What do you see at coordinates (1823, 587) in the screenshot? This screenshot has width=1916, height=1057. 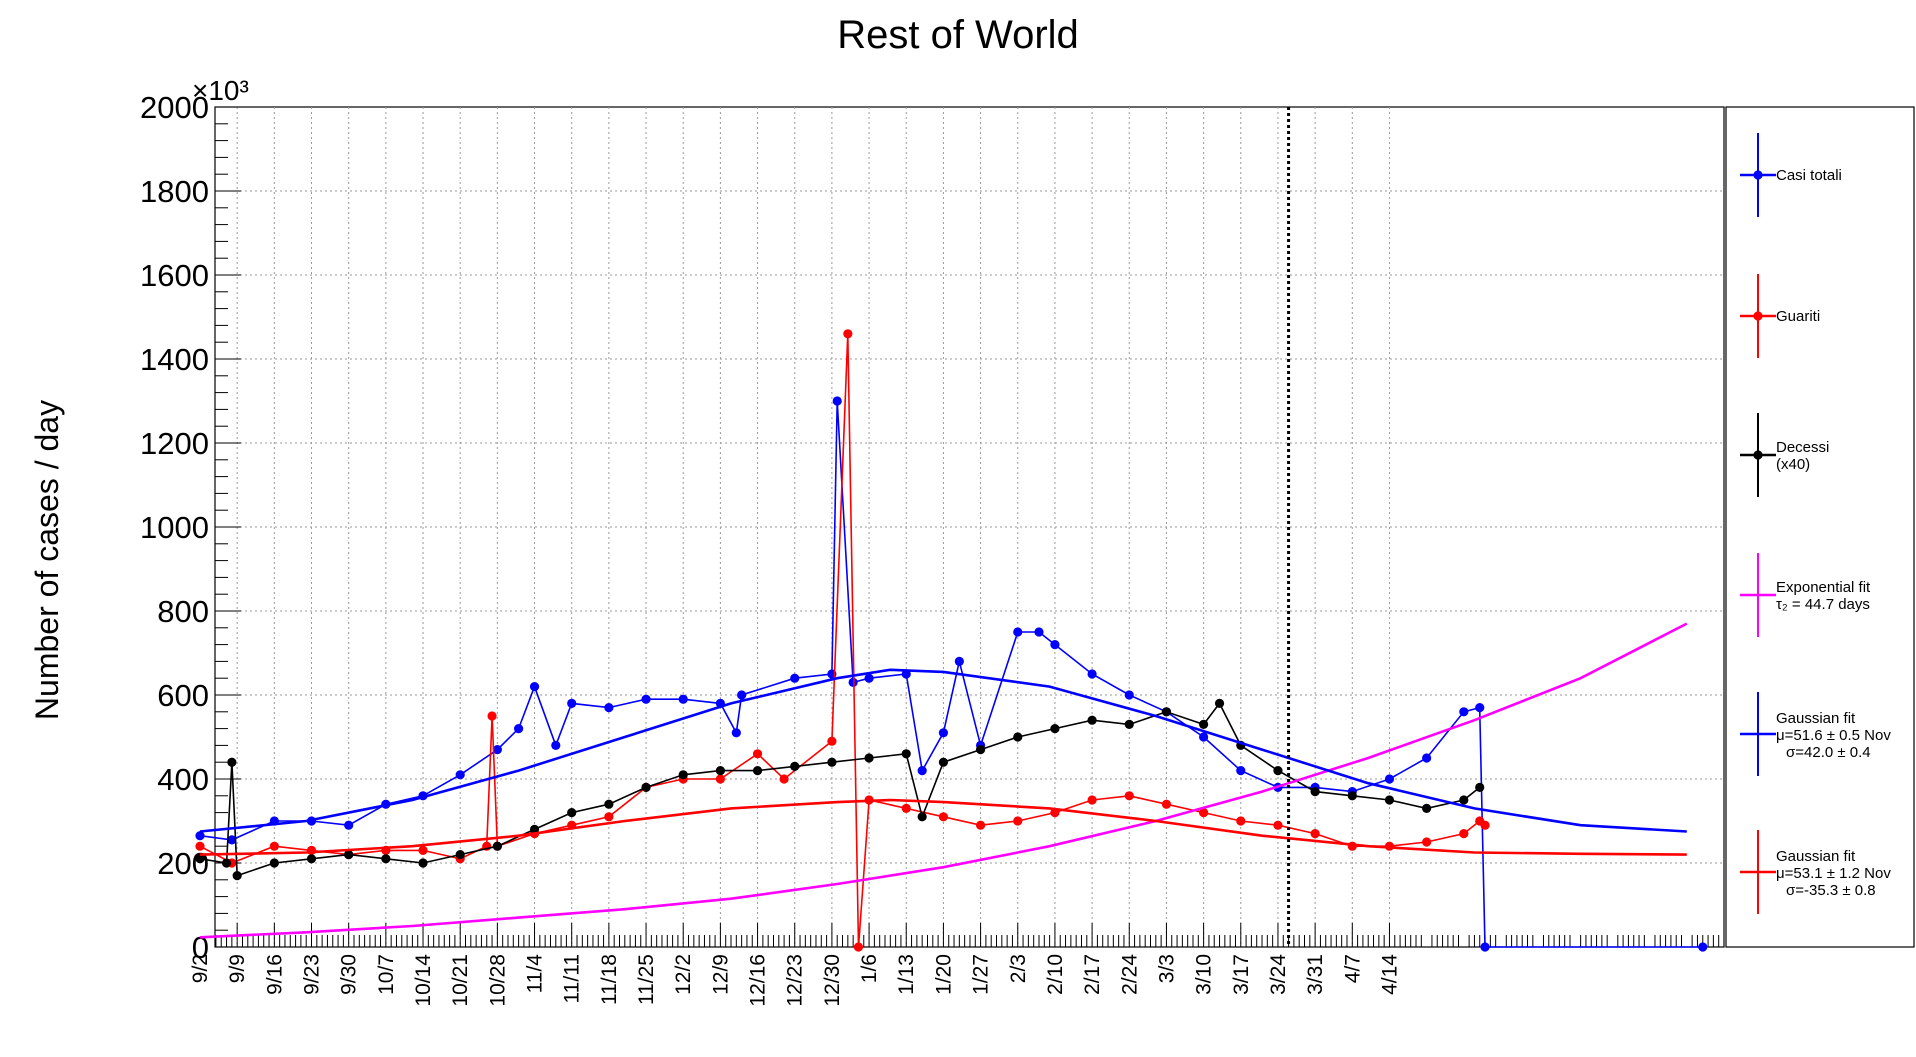 I see `legend-label: Exponential fit` at bounding box center [1823, 587].